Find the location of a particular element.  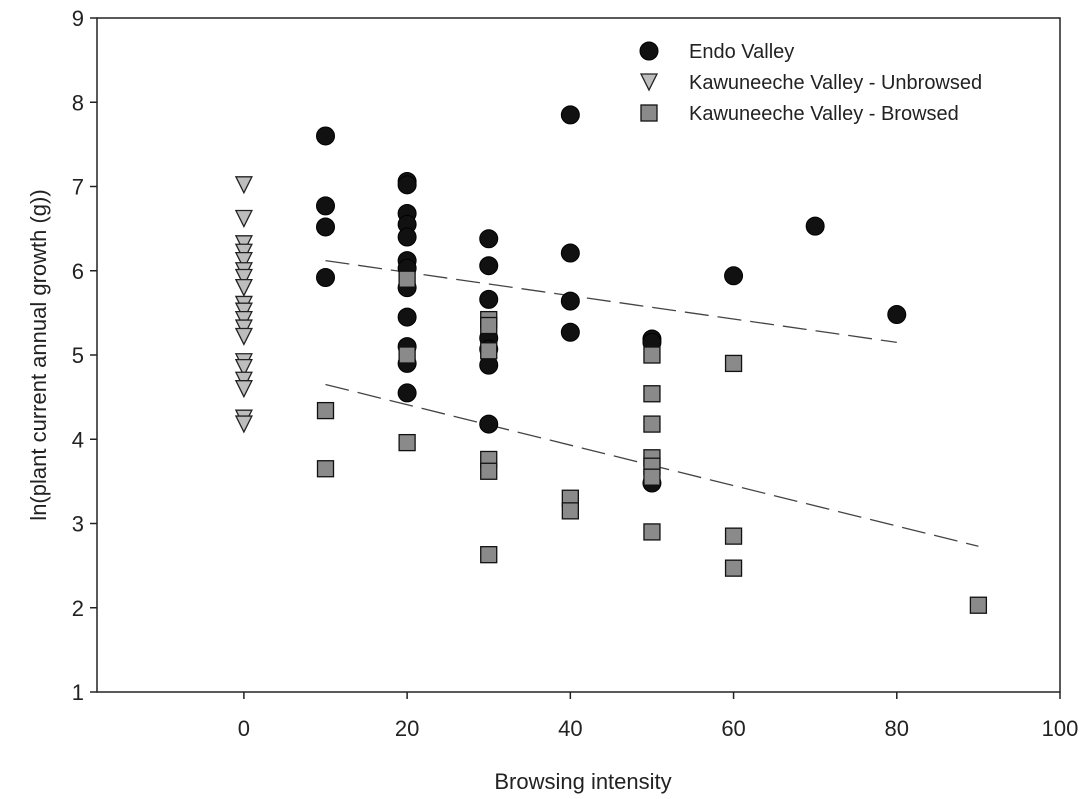

x-tick-label: 80 is located at coordinates (897, 728).